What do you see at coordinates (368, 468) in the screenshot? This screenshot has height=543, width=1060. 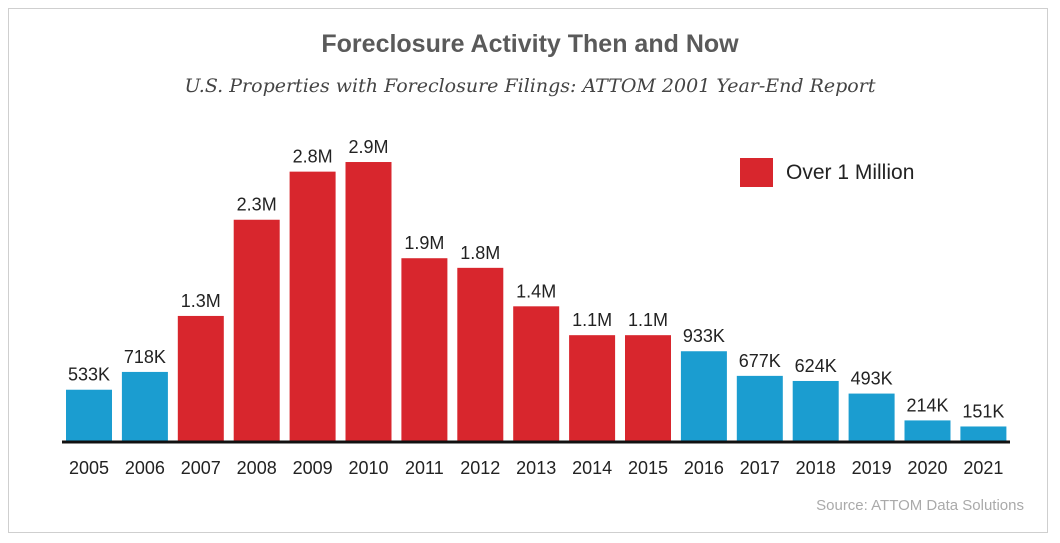 I see `x-tick-label-2010: 2010` at bounding box center [368, 468].